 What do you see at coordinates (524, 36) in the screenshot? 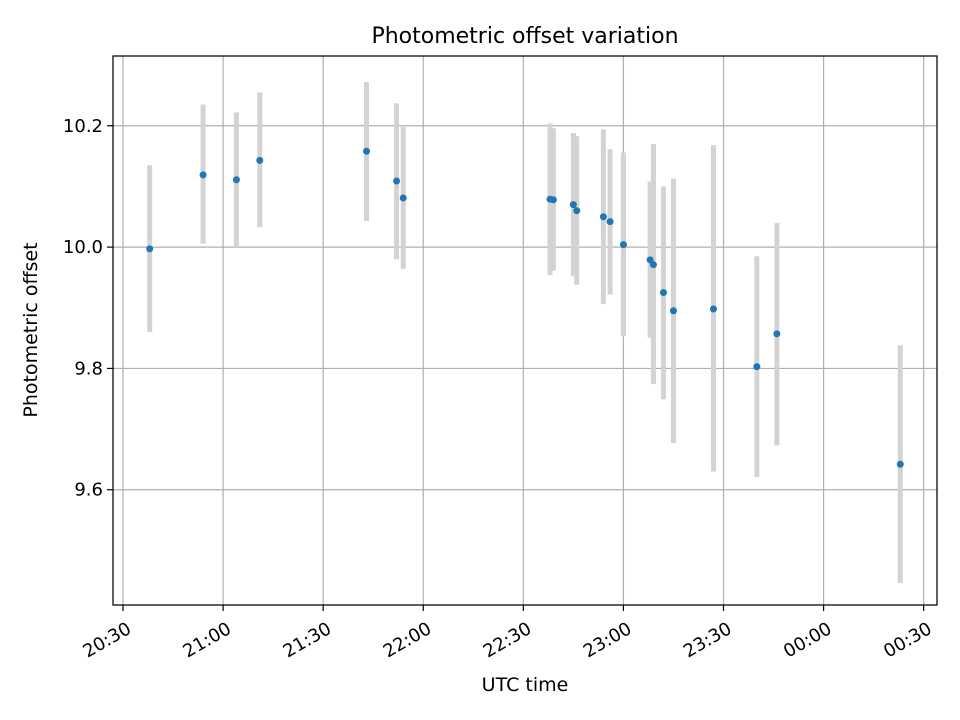
I see `chart-title: Photometric offset variation` at bounding box center [524, 36].